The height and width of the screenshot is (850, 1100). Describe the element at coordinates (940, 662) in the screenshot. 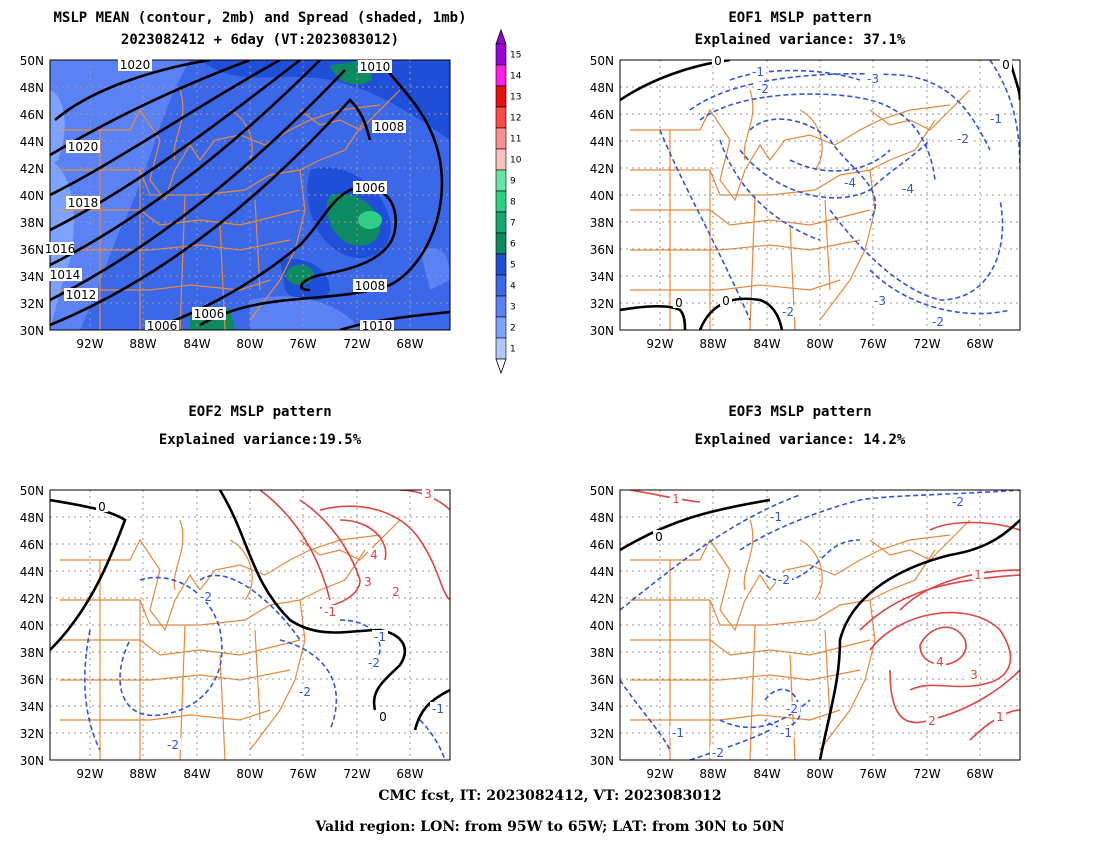

I see `eof3-contour-label: 4` at that location.